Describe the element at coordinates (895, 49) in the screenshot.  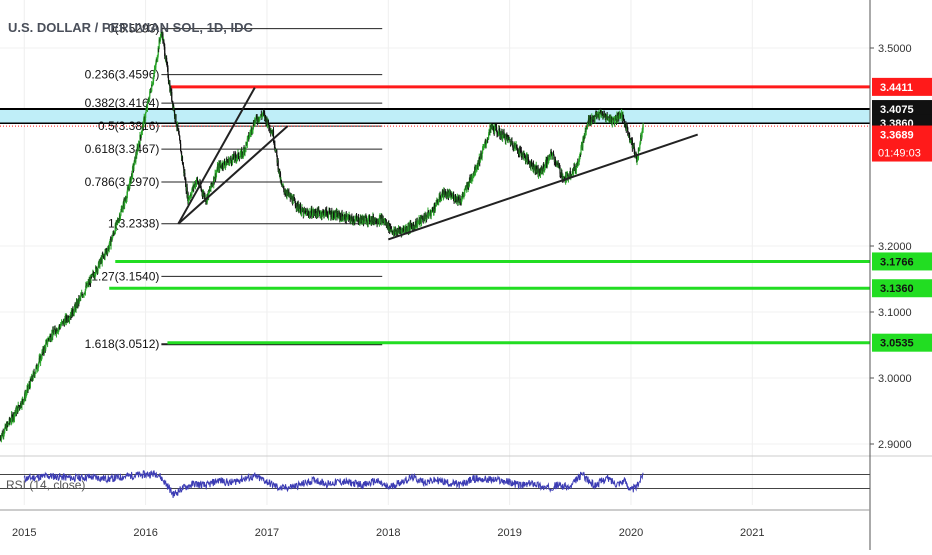
I see `y-tick-label: 3.5000` at that location.